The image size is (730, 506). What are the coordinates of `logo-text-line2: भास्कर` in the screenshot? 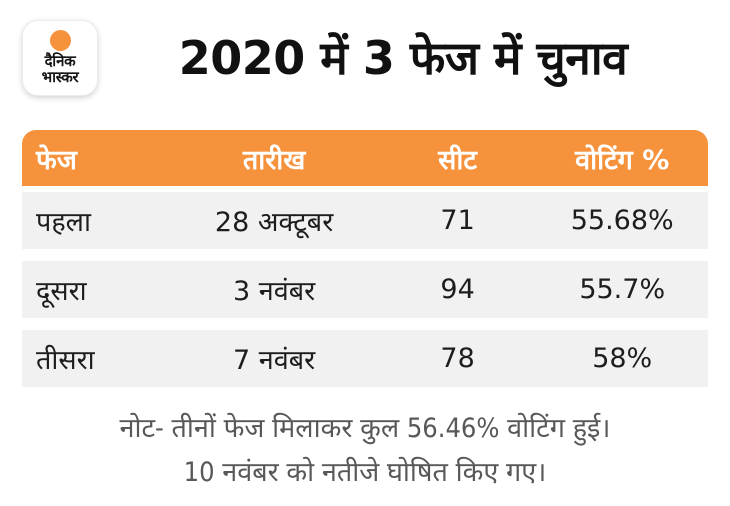 It's located at (60, 77).